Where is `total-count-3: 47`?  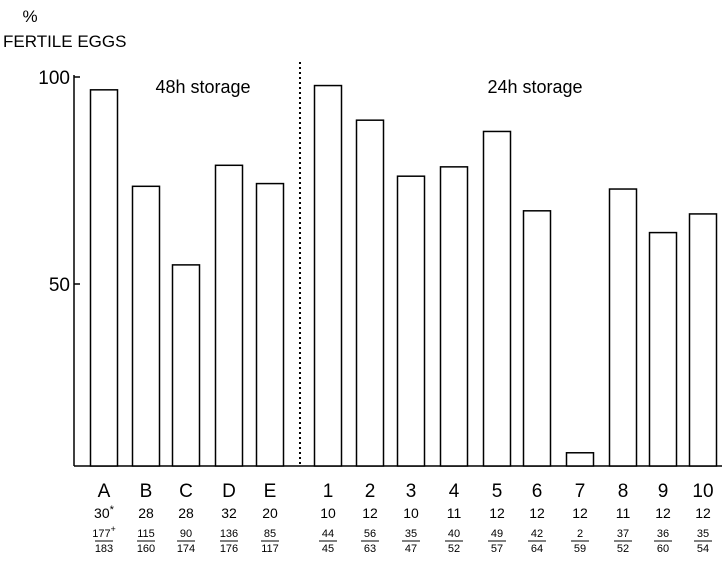
total-count-3: 47 is located at coordinates (411, 549).